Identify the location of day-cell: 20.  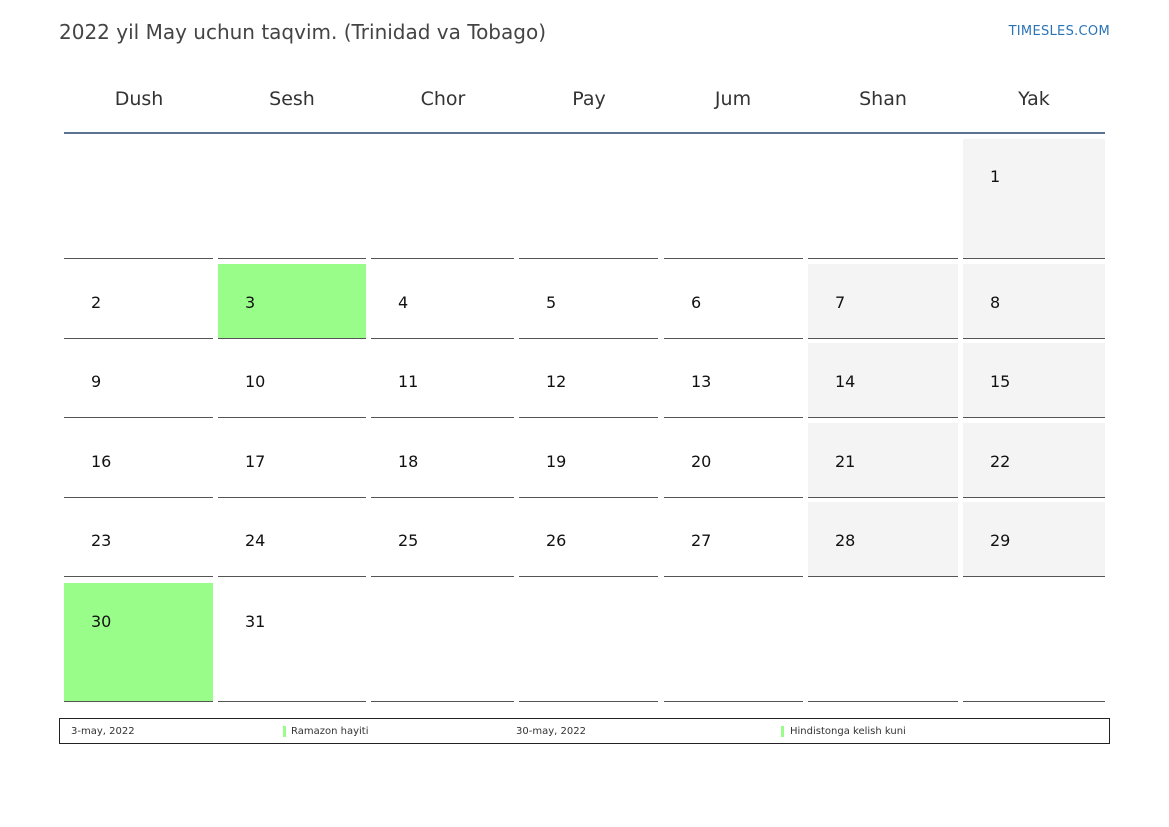
(733, 460).